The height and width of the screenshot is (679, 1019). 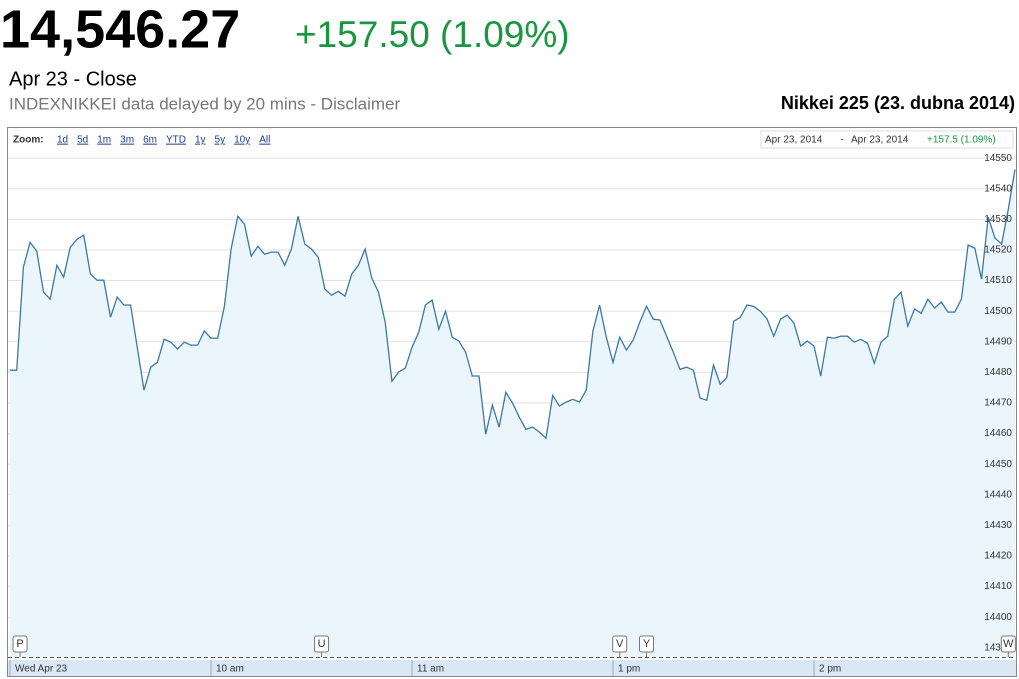 What do you see at coordinates (176, 140) in the screenshot?
I see `zoom-option: YTD` at bounding box center [176, 140].